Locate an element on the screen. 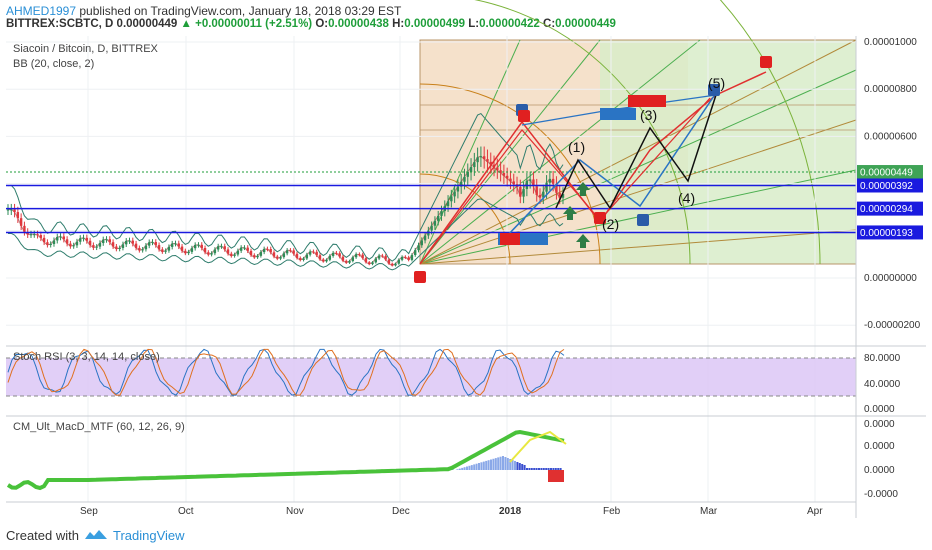  price-change: +0.00000011 (+2.51%) is located at coordinates (254, 24).